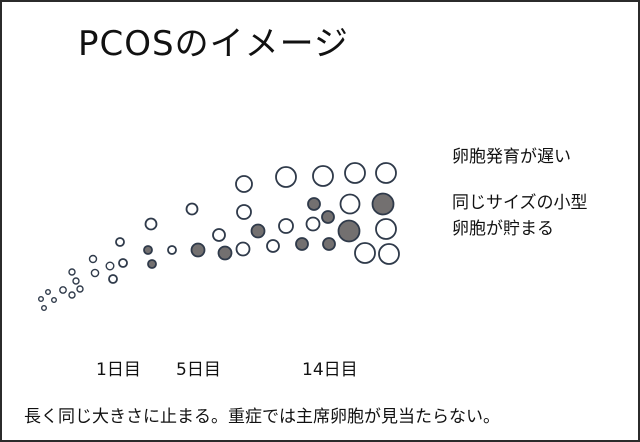  Describe the element at coordinates (520, 203) in the screenshot. I see `note-line: 同じサイズの小型` at that location.